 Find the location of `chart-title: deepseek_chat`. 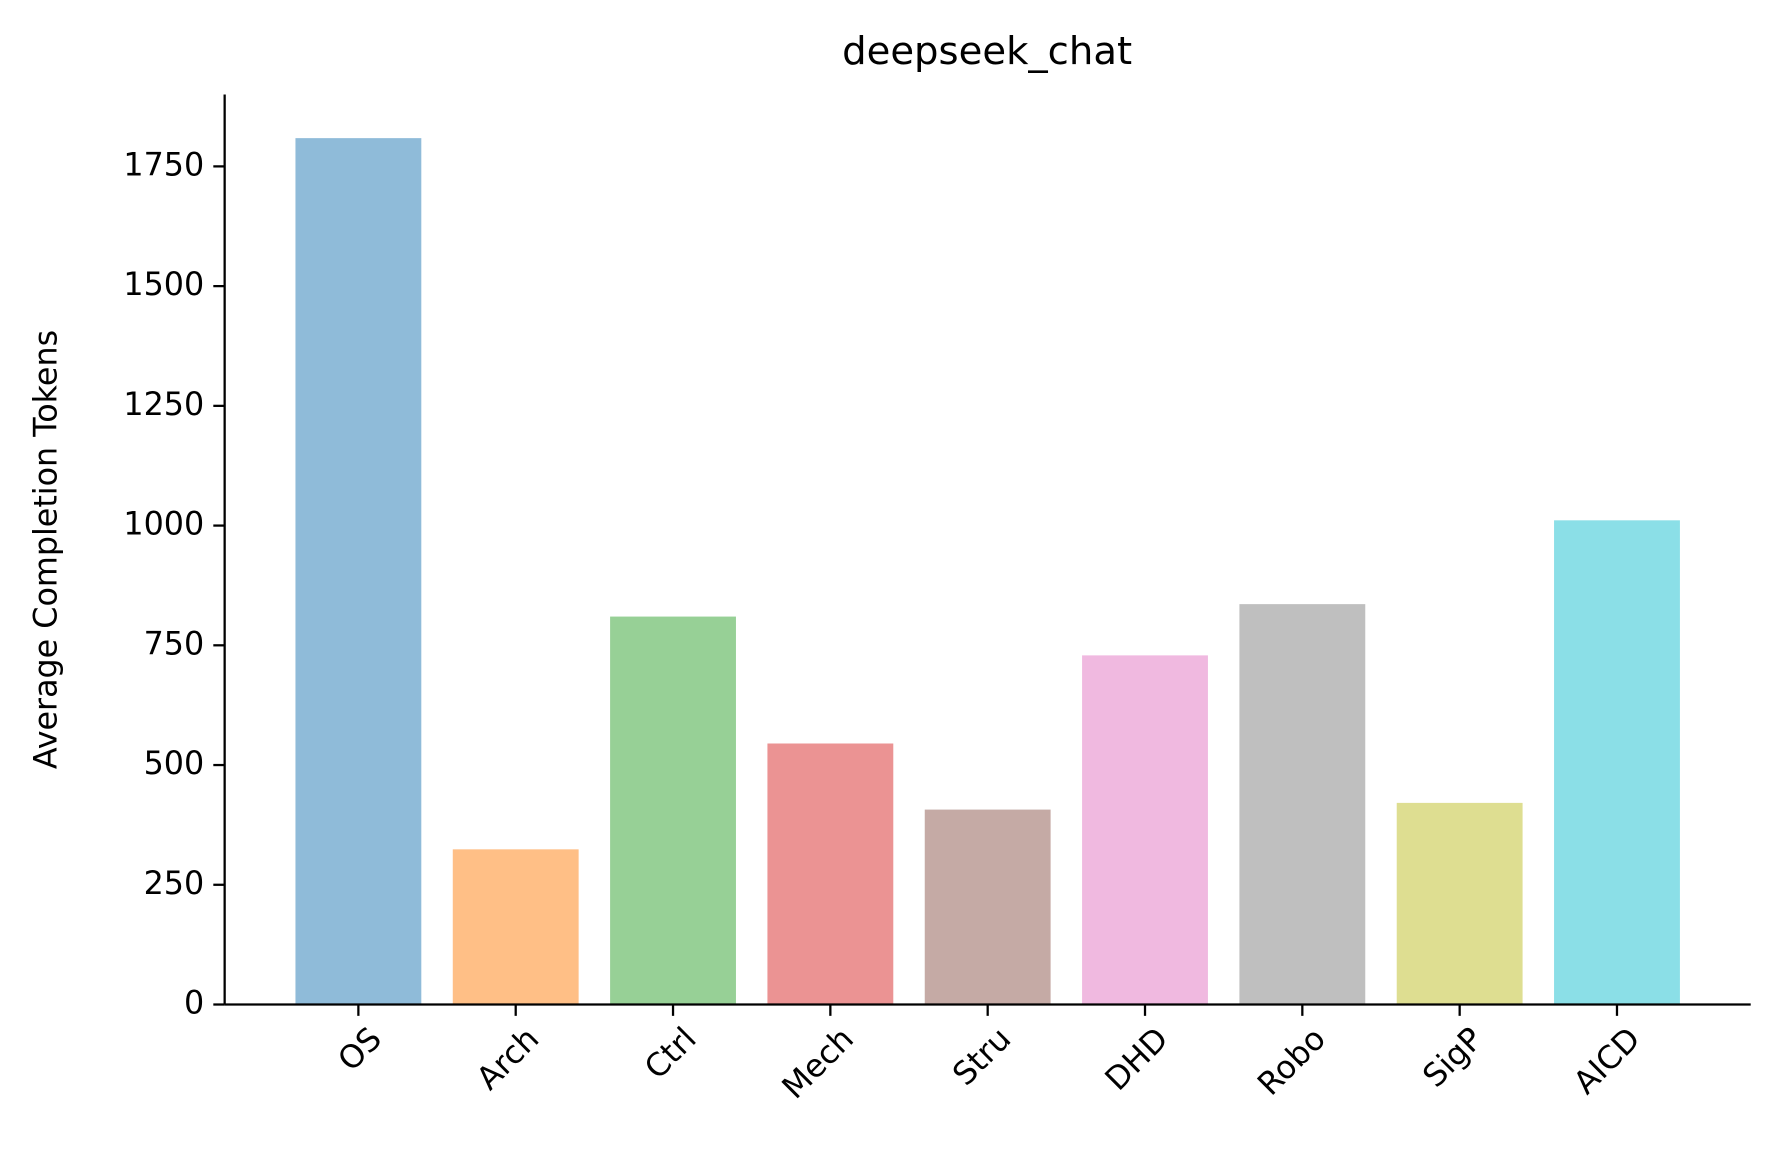

chart-title: deepseek_chat is located at coordinates (987, 51).